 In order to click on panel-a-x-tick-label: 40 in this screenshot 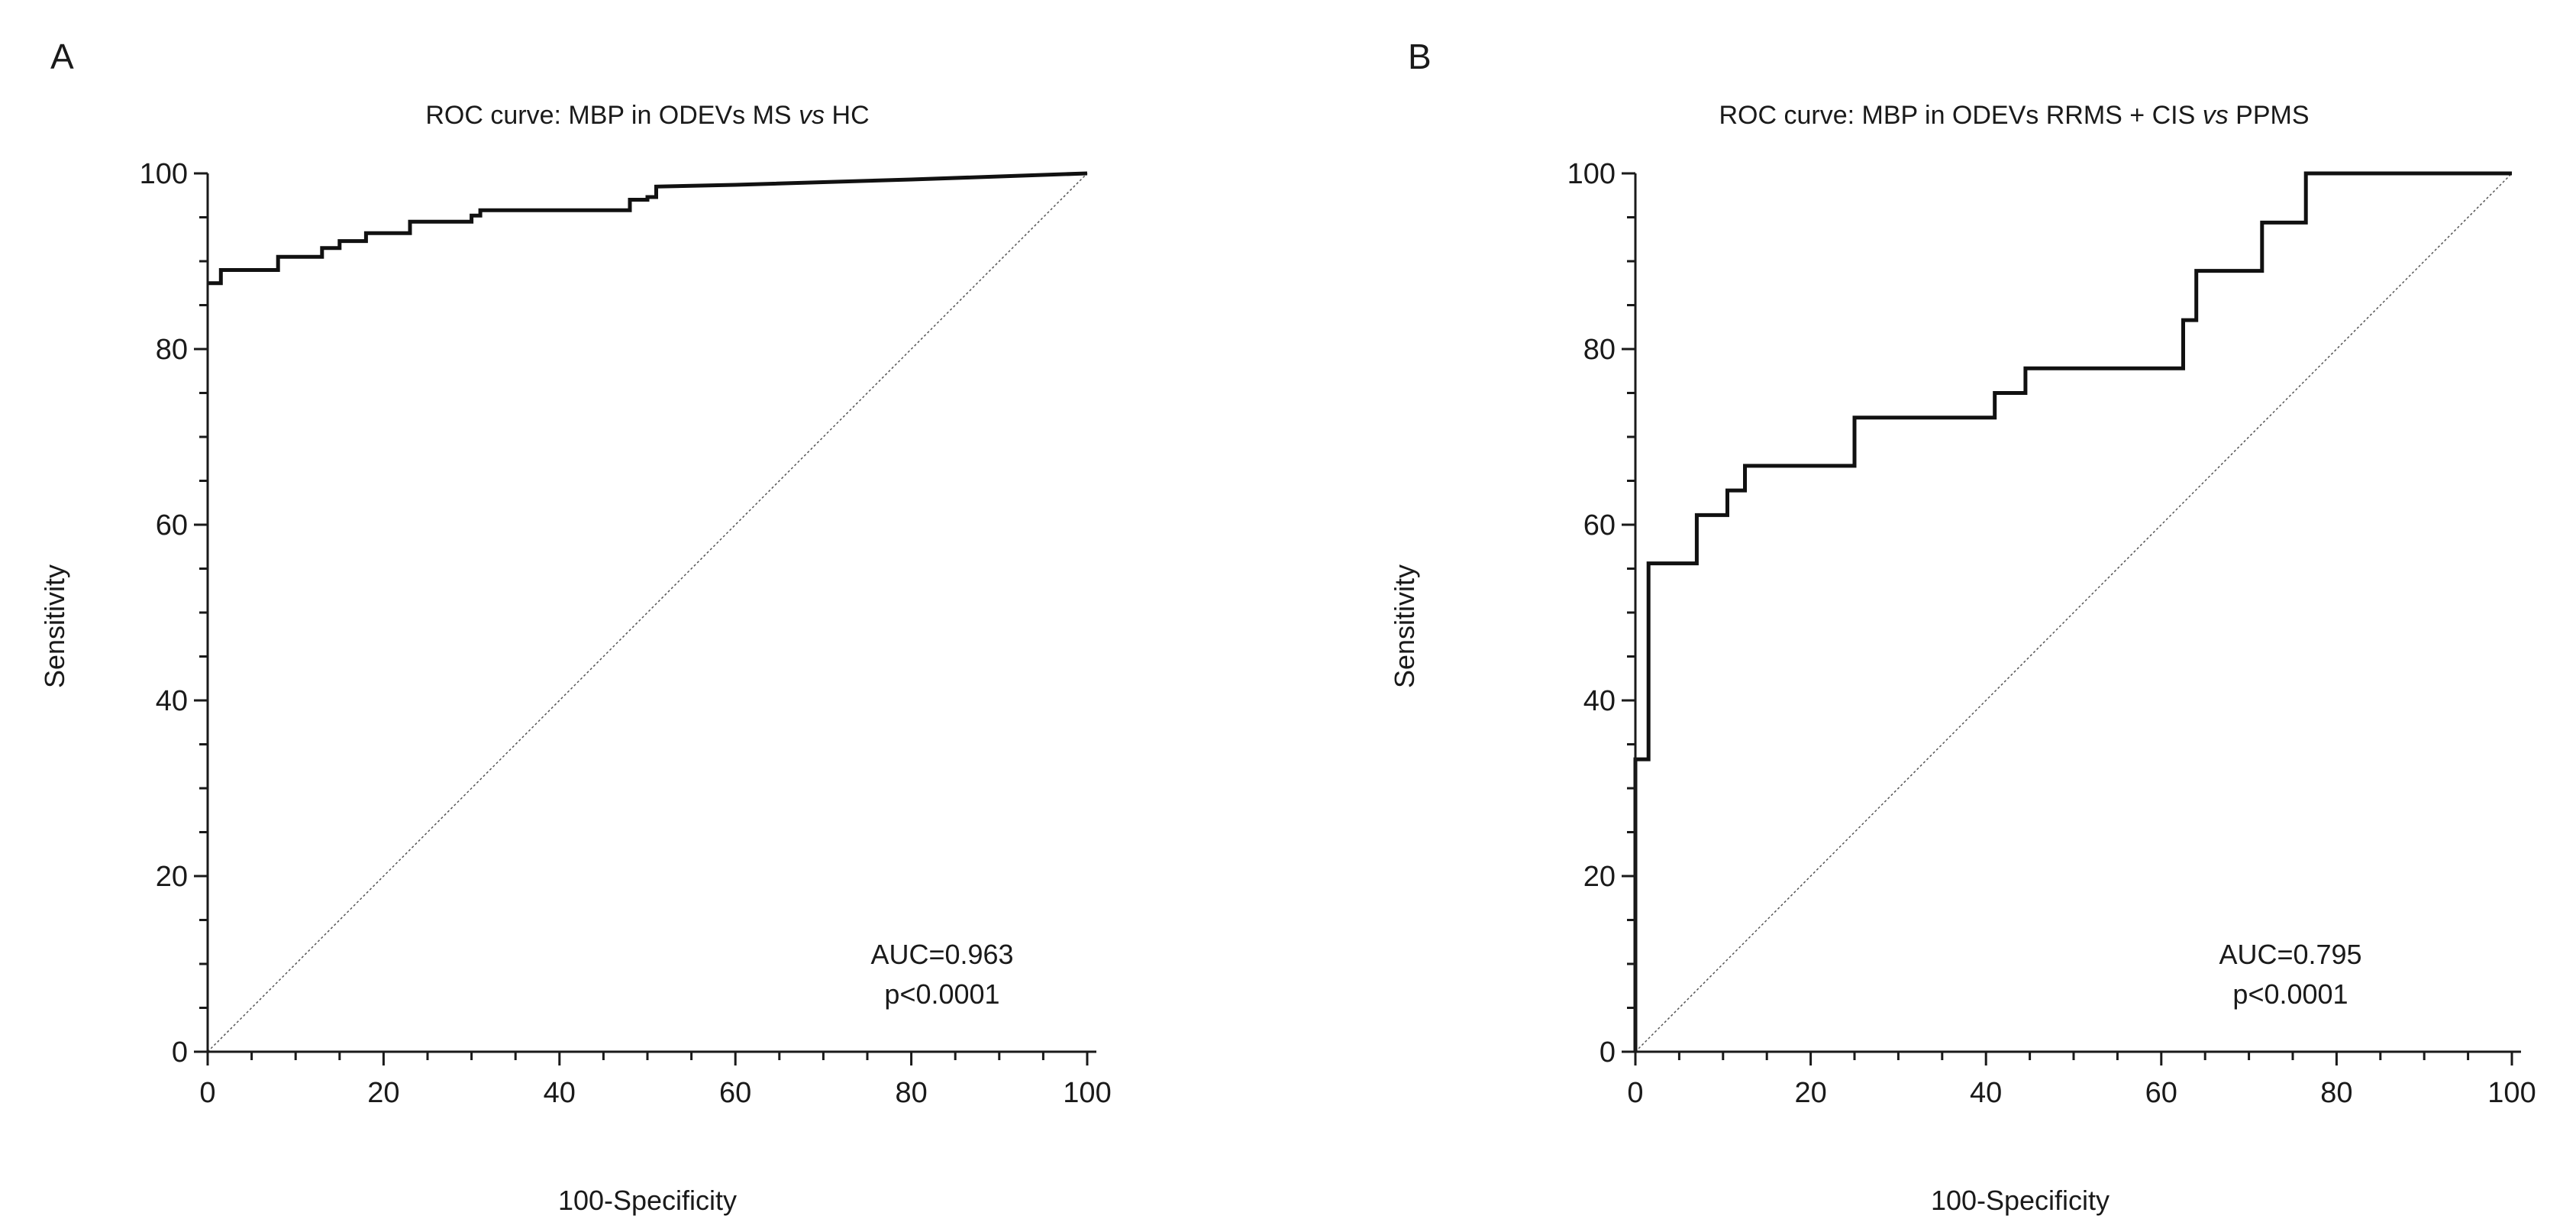, I will do `click(560, 1093)`.